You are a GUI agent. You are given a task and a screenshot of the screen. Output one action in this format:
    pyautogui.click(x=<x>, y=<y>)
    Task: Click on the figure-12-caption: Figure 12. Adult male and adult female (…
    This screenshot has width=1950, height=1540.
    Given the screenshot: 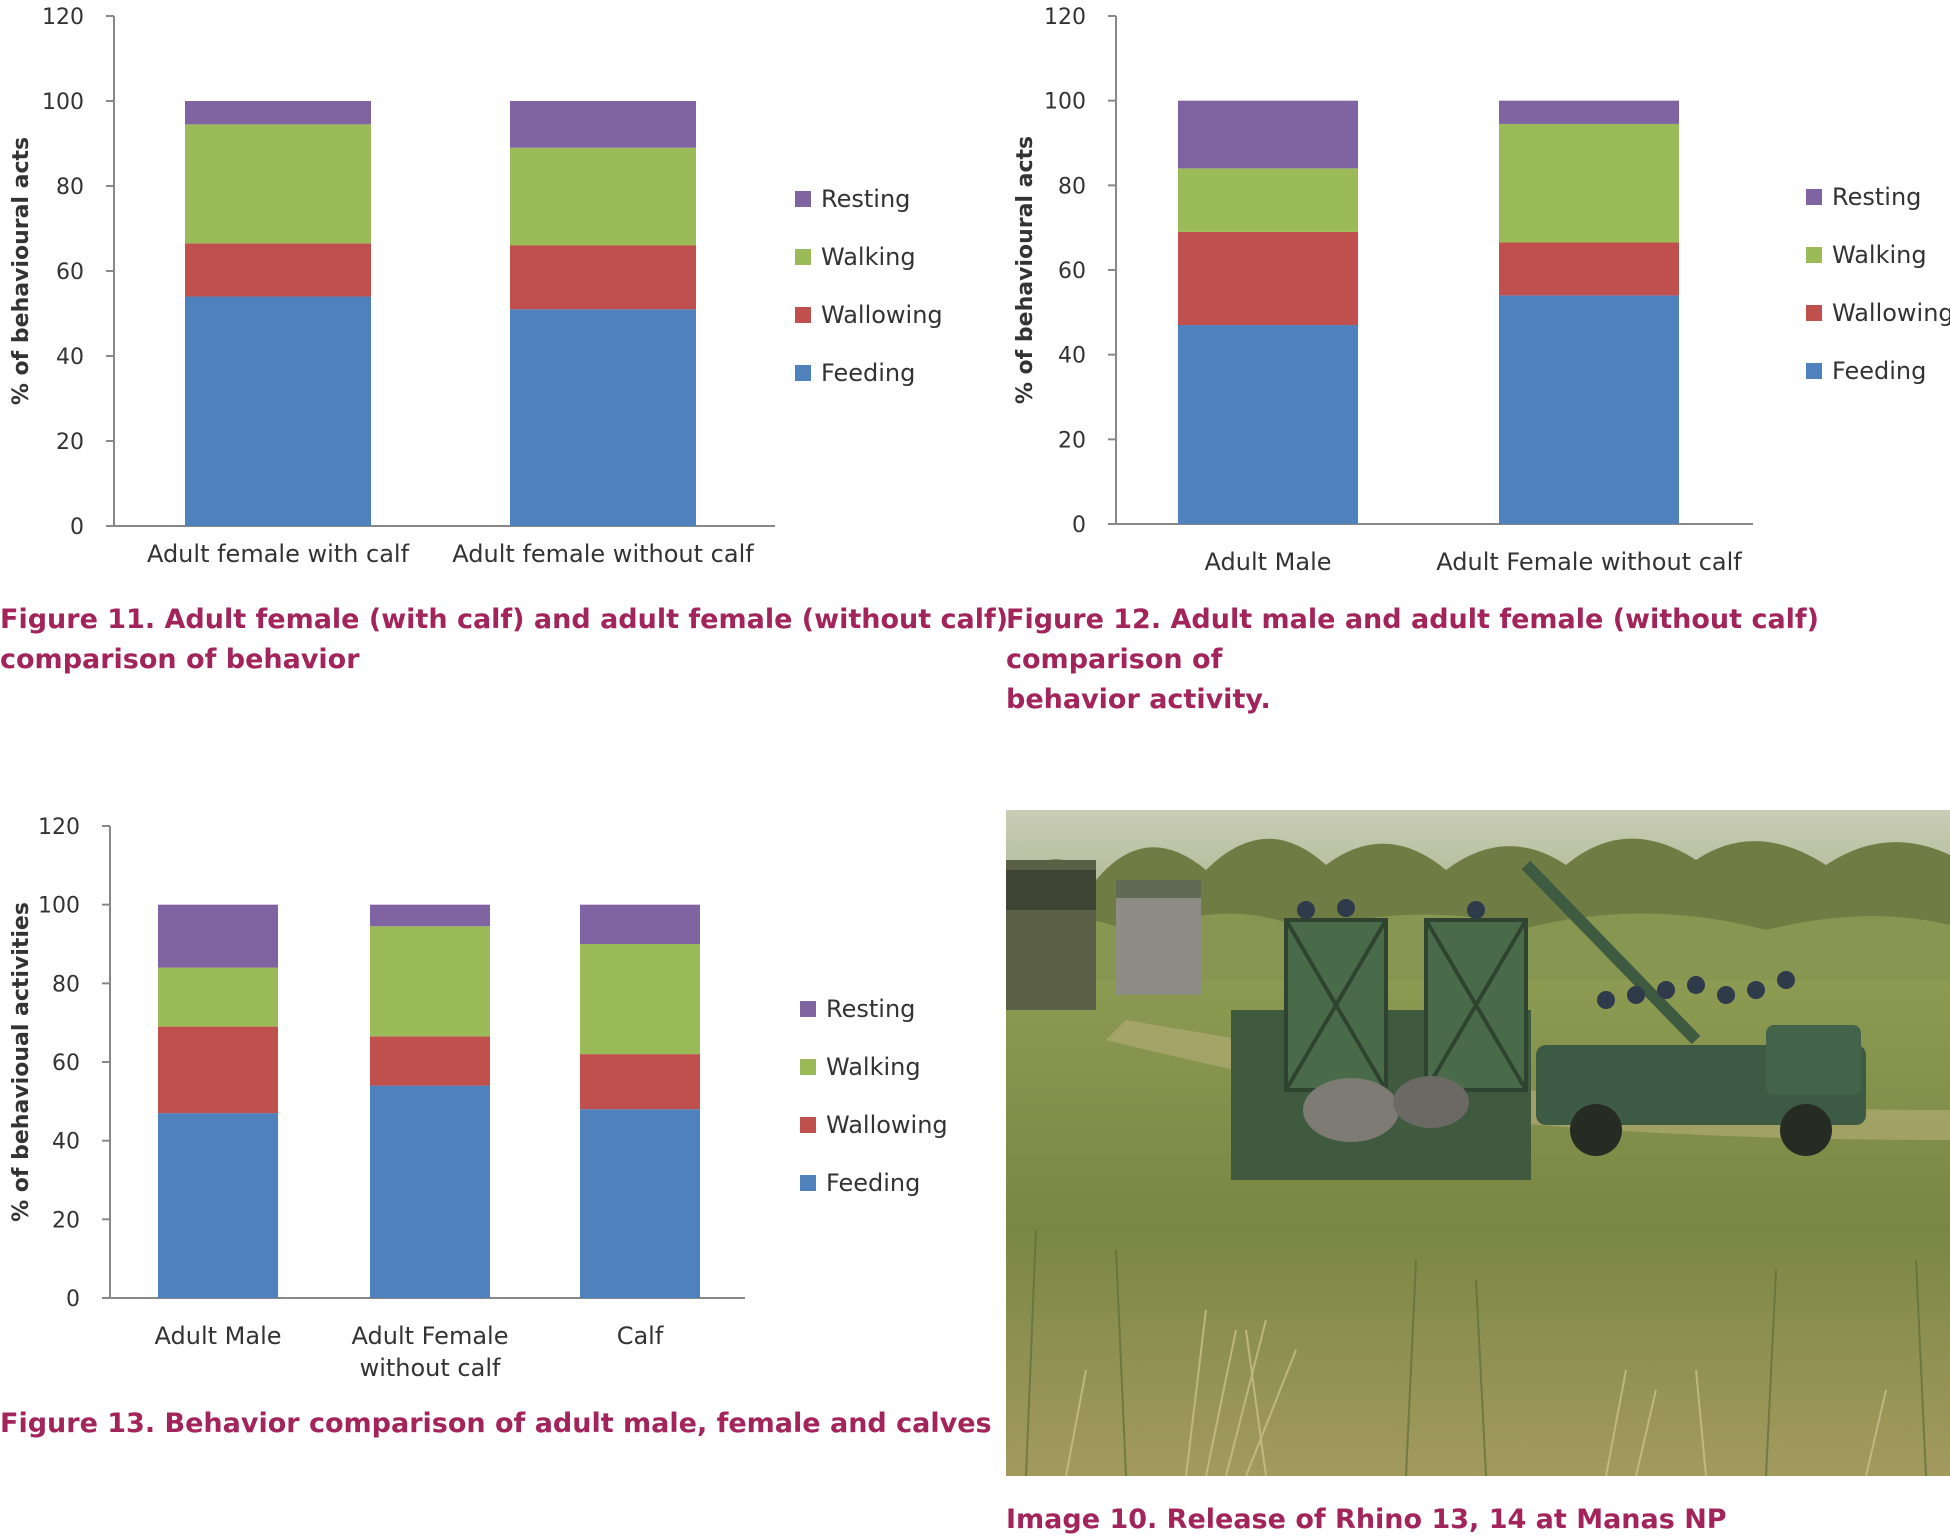 What is the action you would take?
    pyautogui.click(x=1478, y=660)
    